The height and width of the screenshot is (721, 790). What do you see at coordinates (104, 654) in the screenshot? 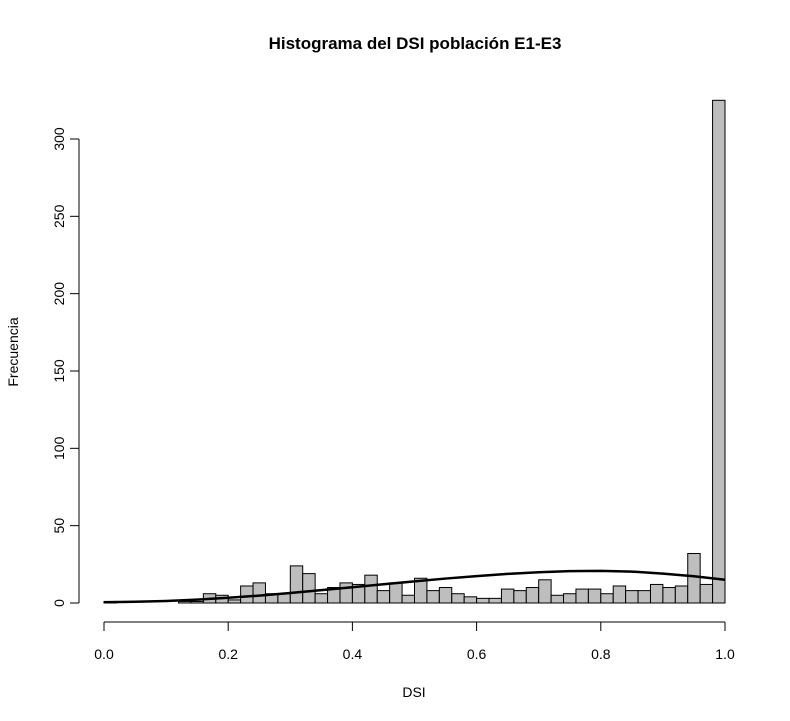
I see `x-tick-label: 0.0` at bounding box center [104, 654].